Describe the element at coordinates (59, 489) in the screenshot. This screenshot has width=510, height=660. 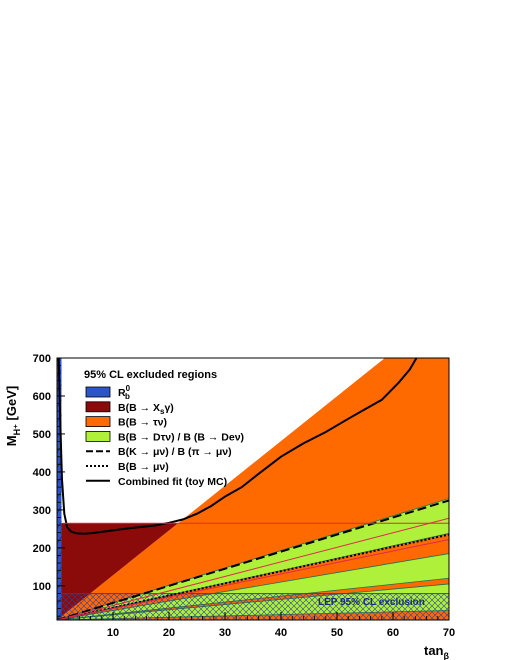
I see `rb-region` at that location.